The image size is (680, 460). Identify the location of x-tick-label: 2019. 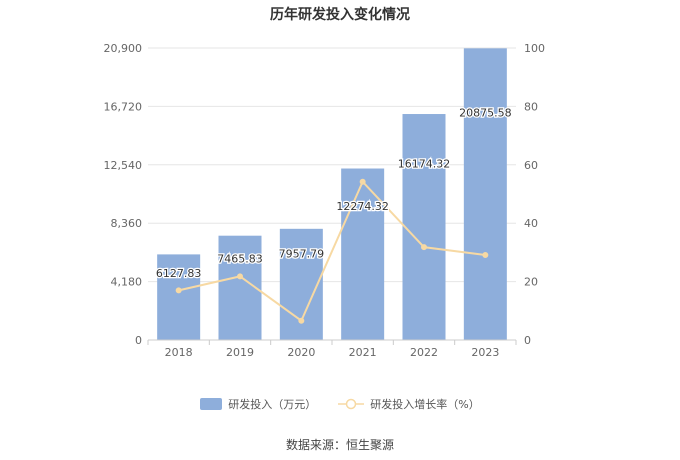
(240, 352).